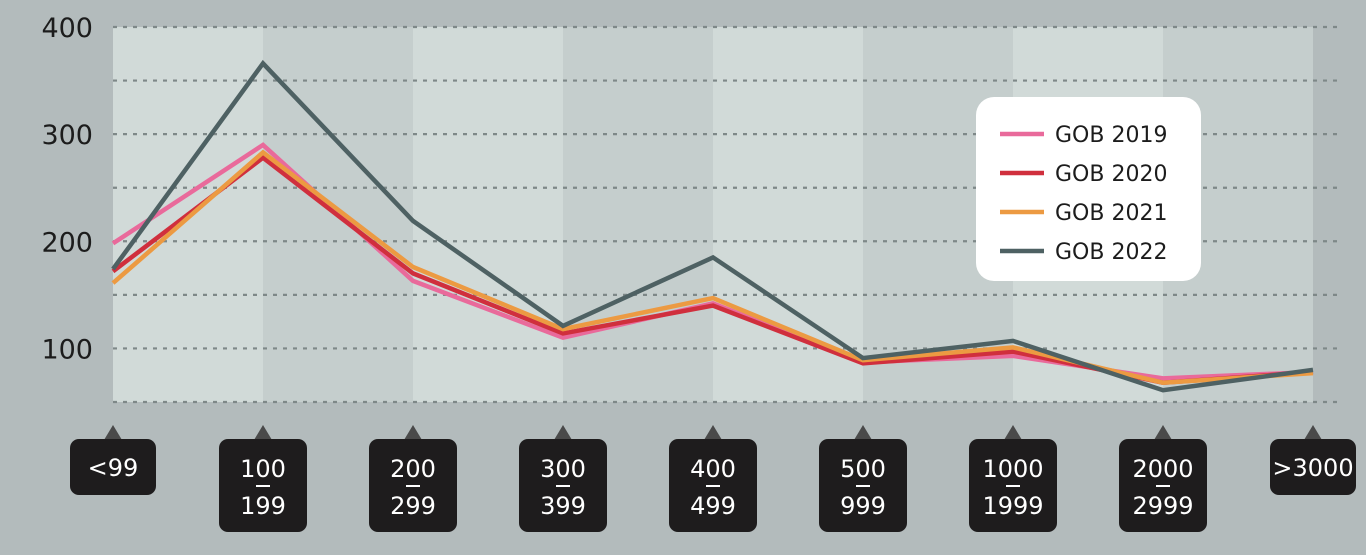 Image resolution: width=1366 pixels, height=555 pixels. I want to click on x-label-text: <99, so click(113, 468).